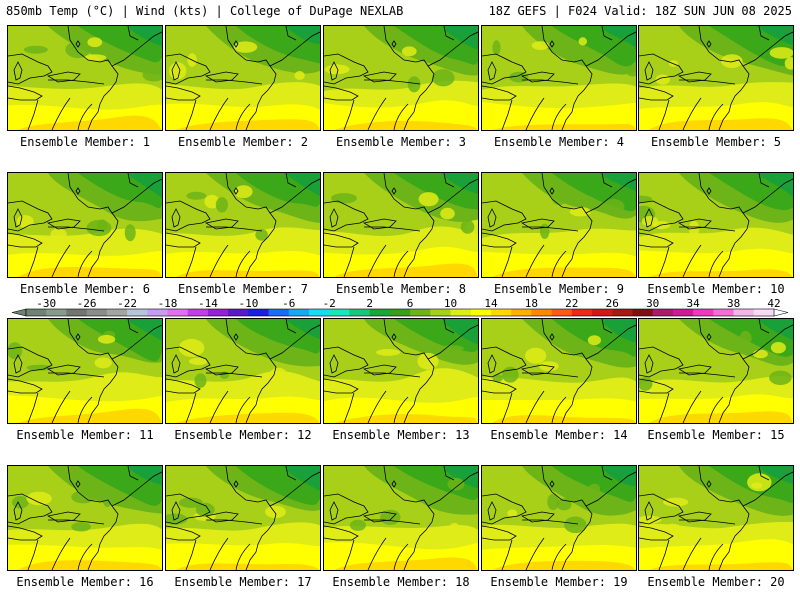 The width and height of the screenshot is (800, 600). What do you see at coordinates (693, 303) in the screenshot?
I see `colorbar-tick-label: 34` at bounding box center [693, 303].